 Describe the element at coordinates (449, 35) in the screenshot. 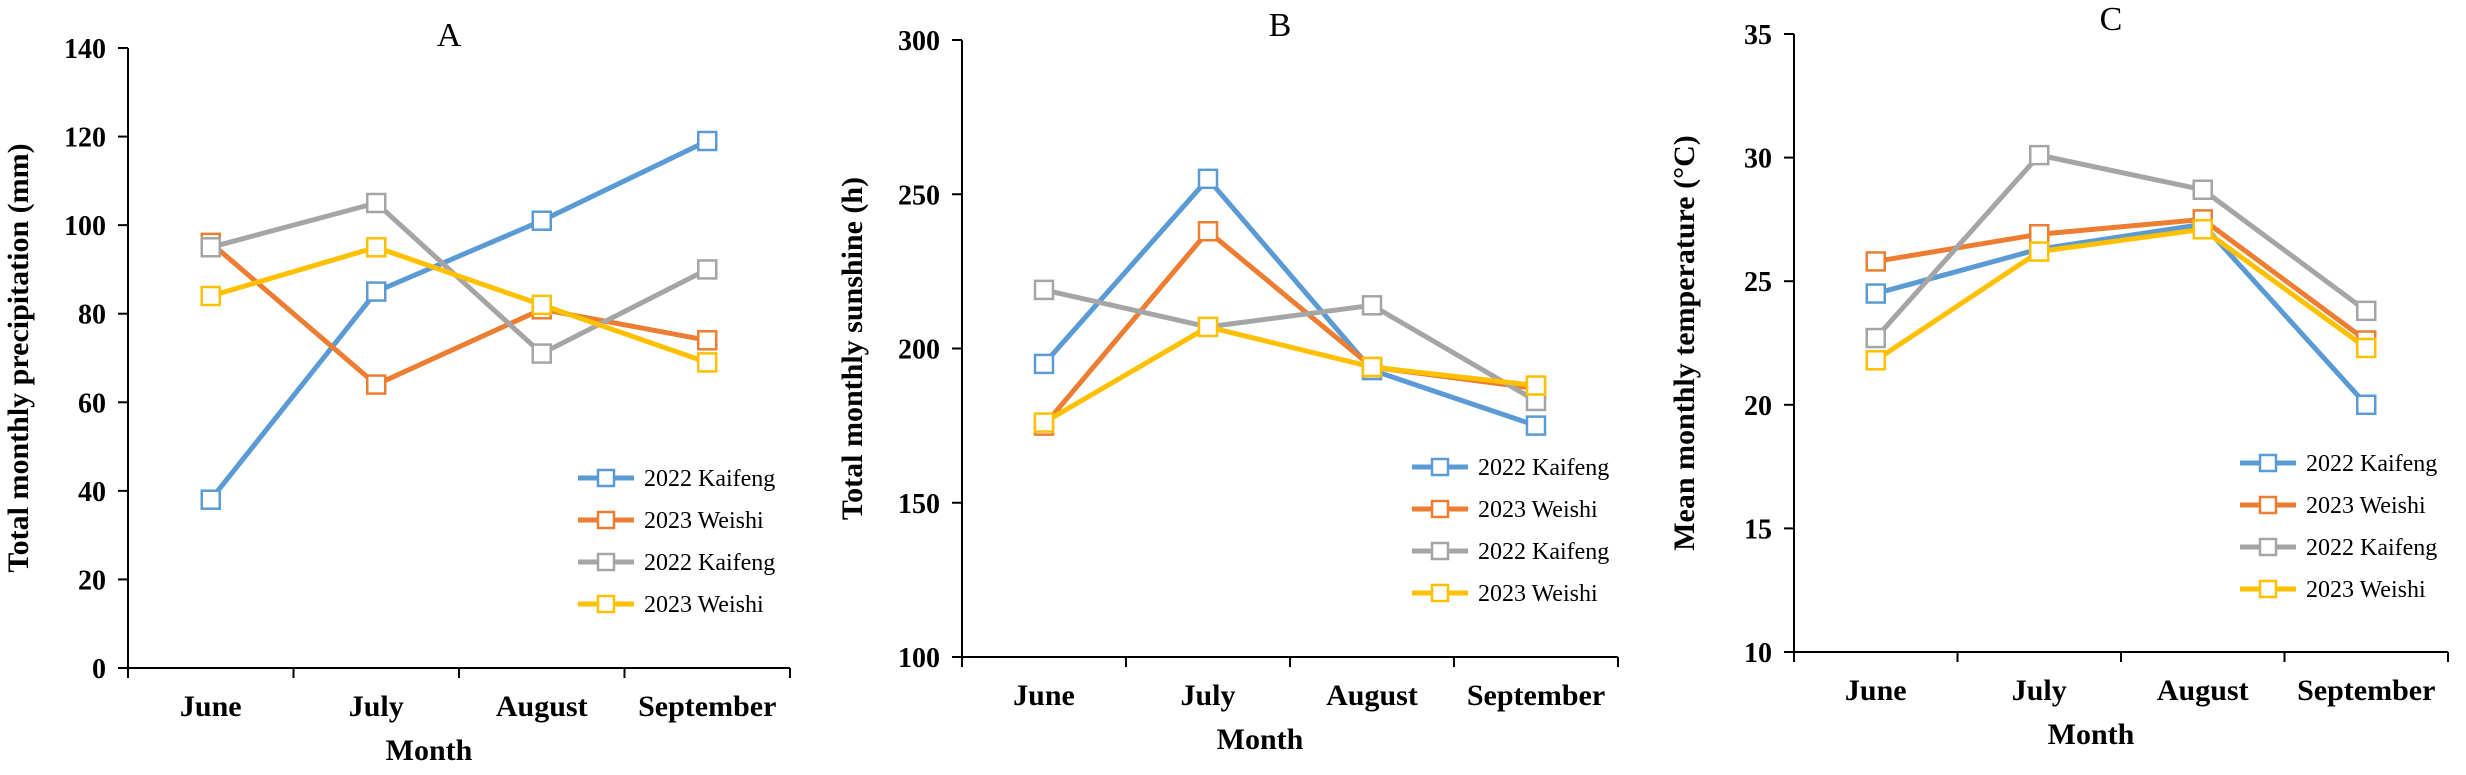

I see `chart-title: A` at that location.